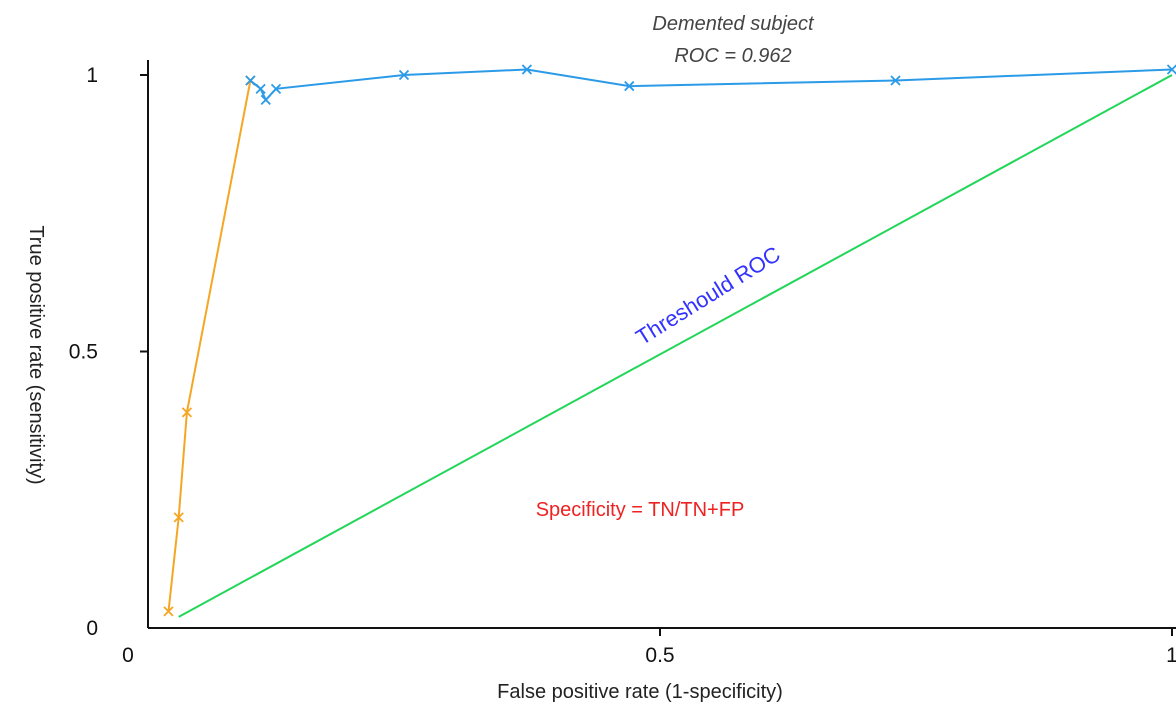 The width and height of the screenshot is (1176, 709). I want to click on annotation-threshold-roc: Threshould ROC, so click(707, 295).